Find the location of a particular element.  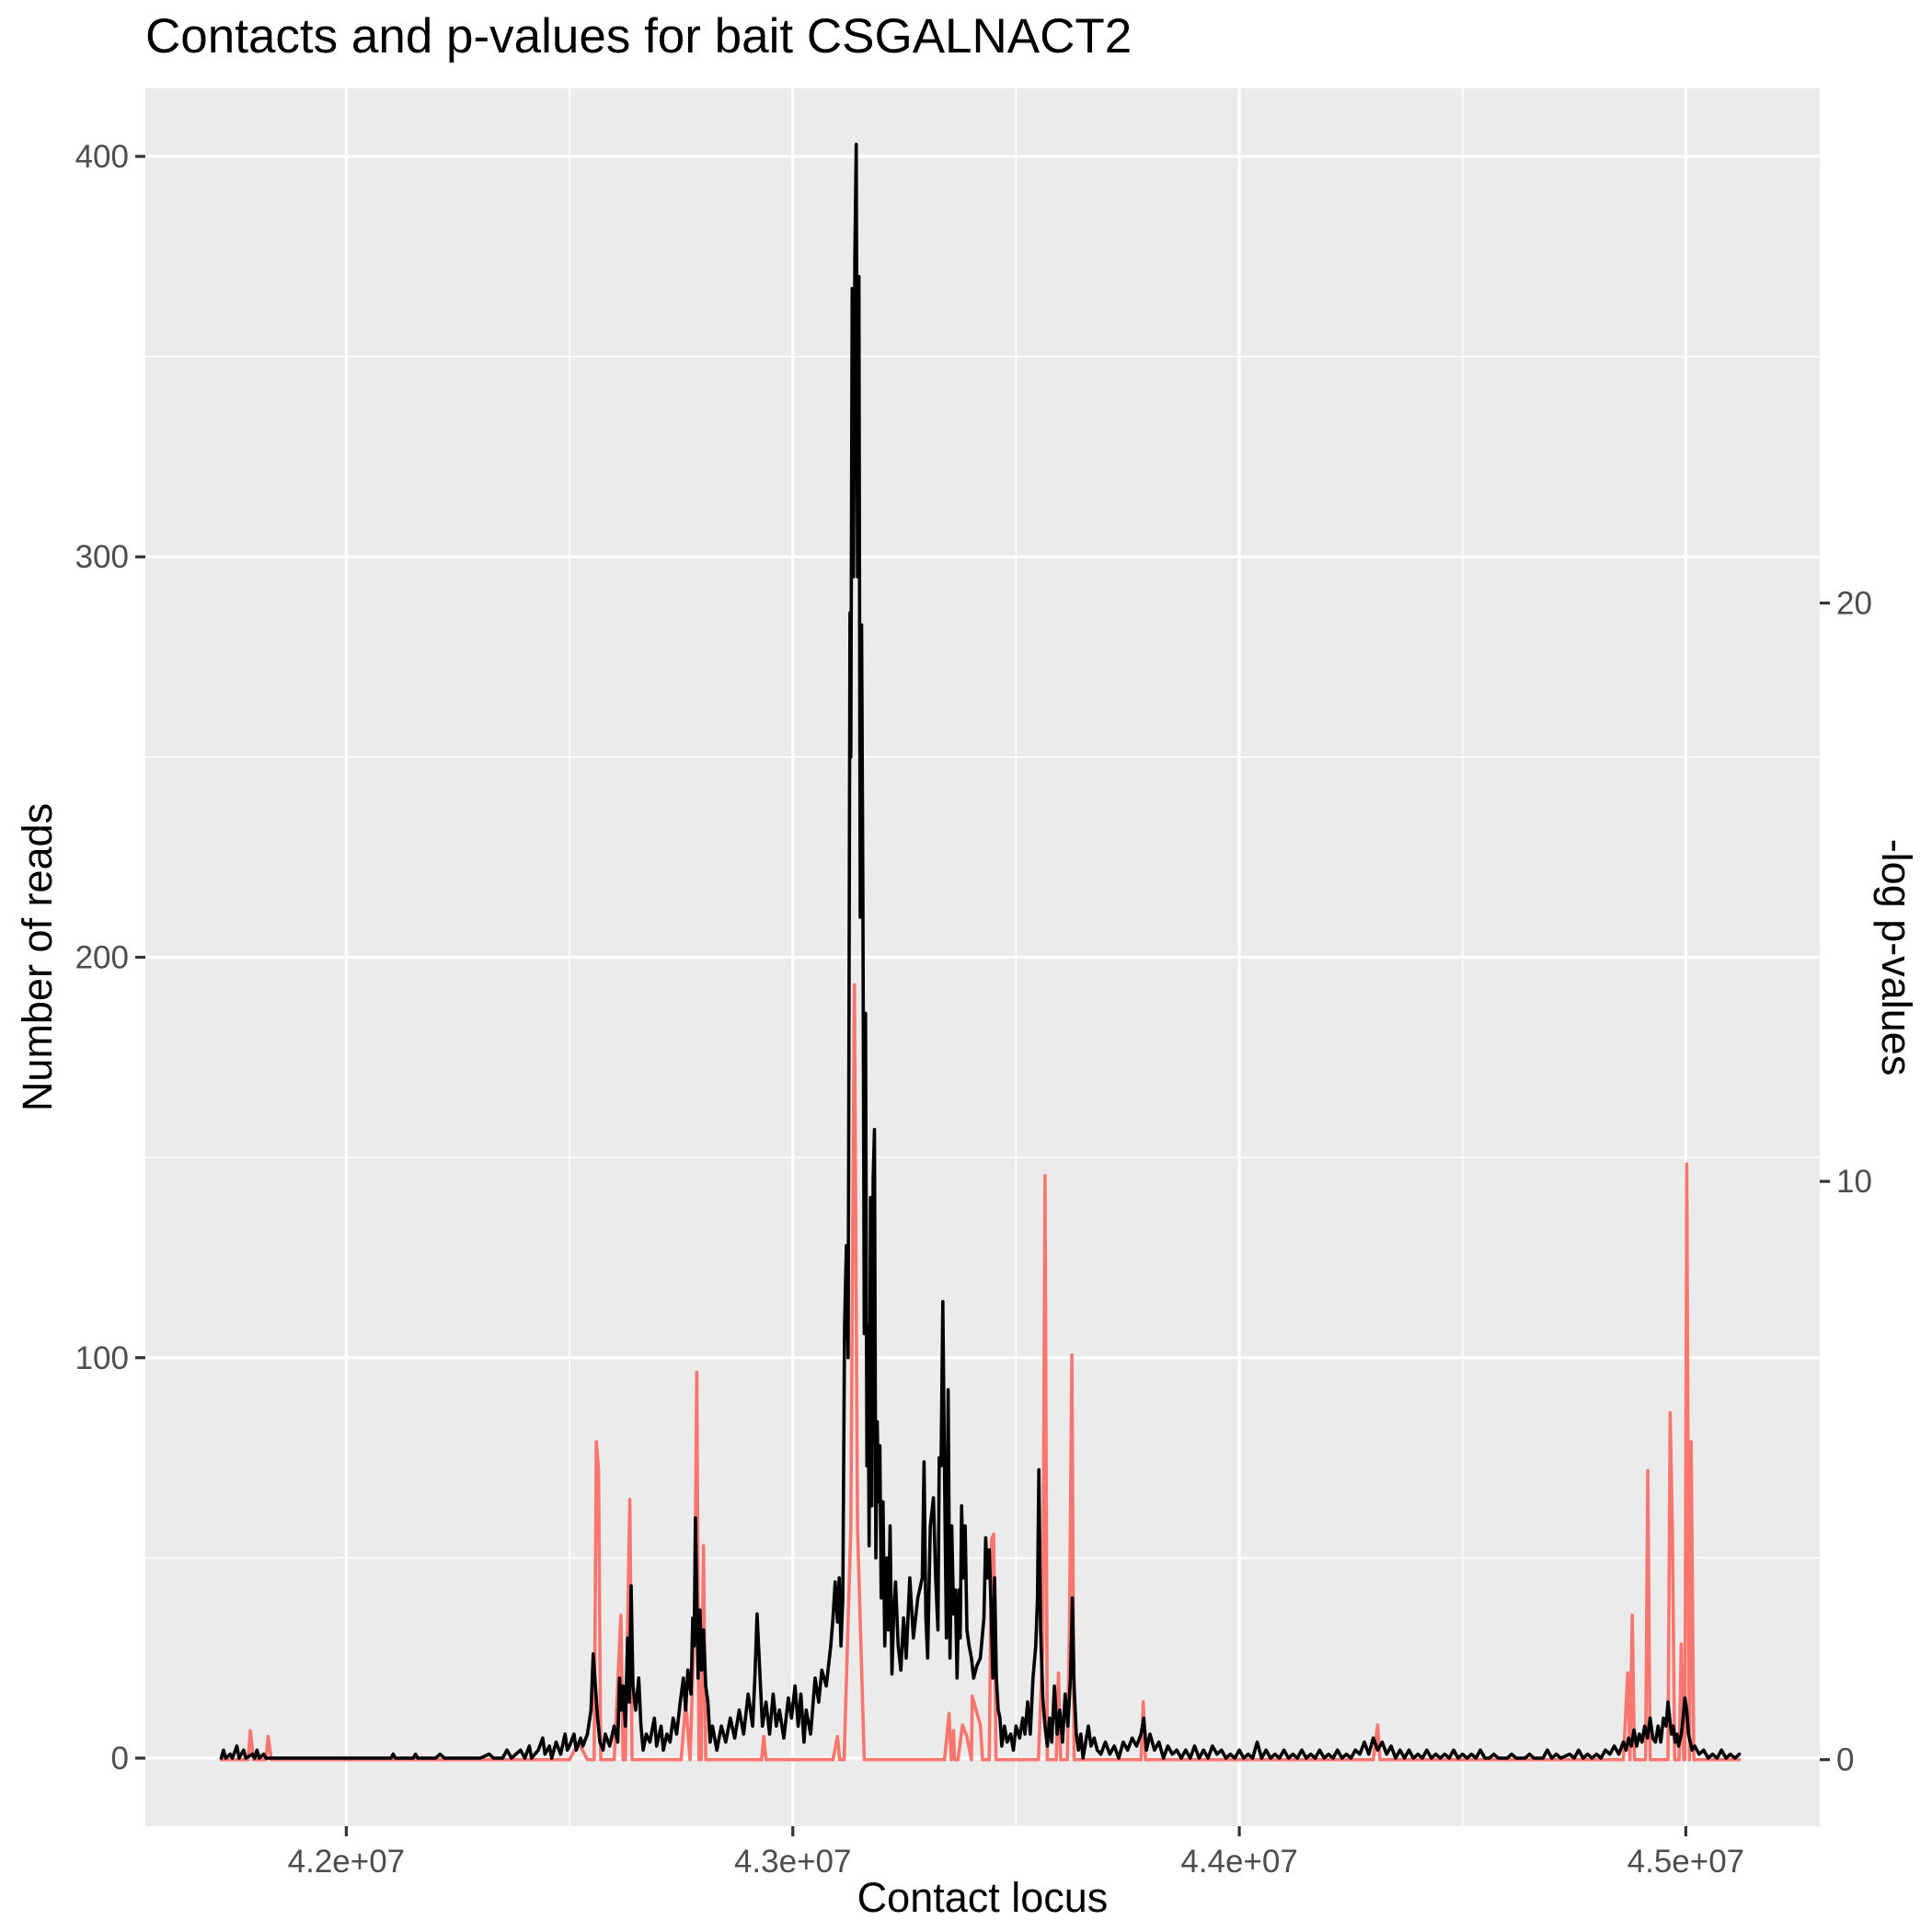

y2-tick-label: 10 is located at coordinates (1854, 1182).